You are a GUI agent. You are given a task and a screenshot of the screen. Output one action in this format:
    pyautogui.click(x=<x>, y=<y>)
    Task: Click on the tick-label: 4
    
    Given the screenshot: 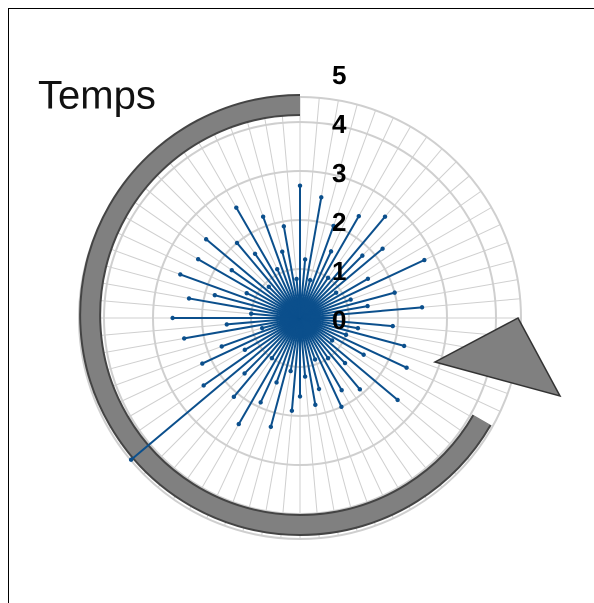 What is the action you would take?
    pyautogui.click(x=339, y=124)
    